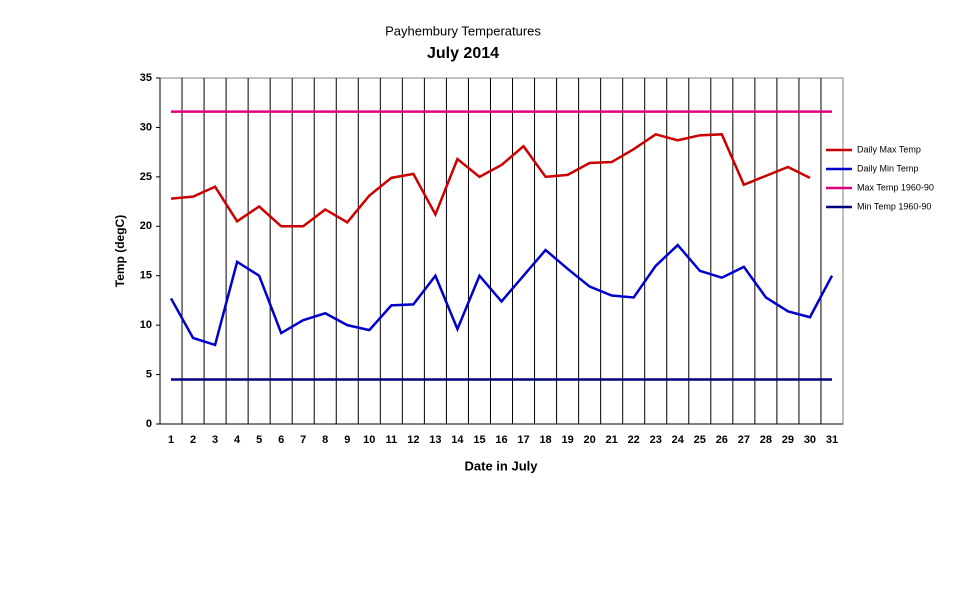 The image size is (977, 600). Describe the element at coordinates (193, 440) in the screenshot. I see `x-tick-label: 2` at that location.